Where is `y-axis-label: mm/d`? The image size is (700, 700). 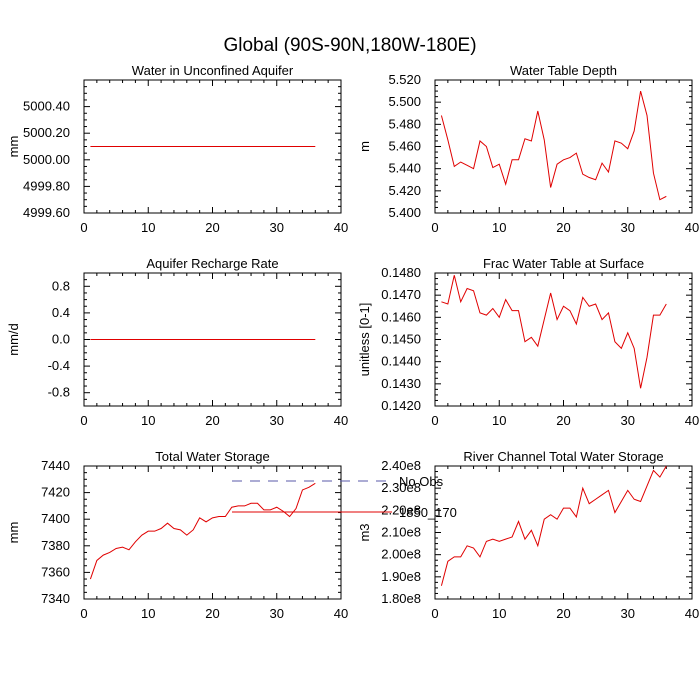
y-axis-label: mm/d is located at coordinates (13, 339).